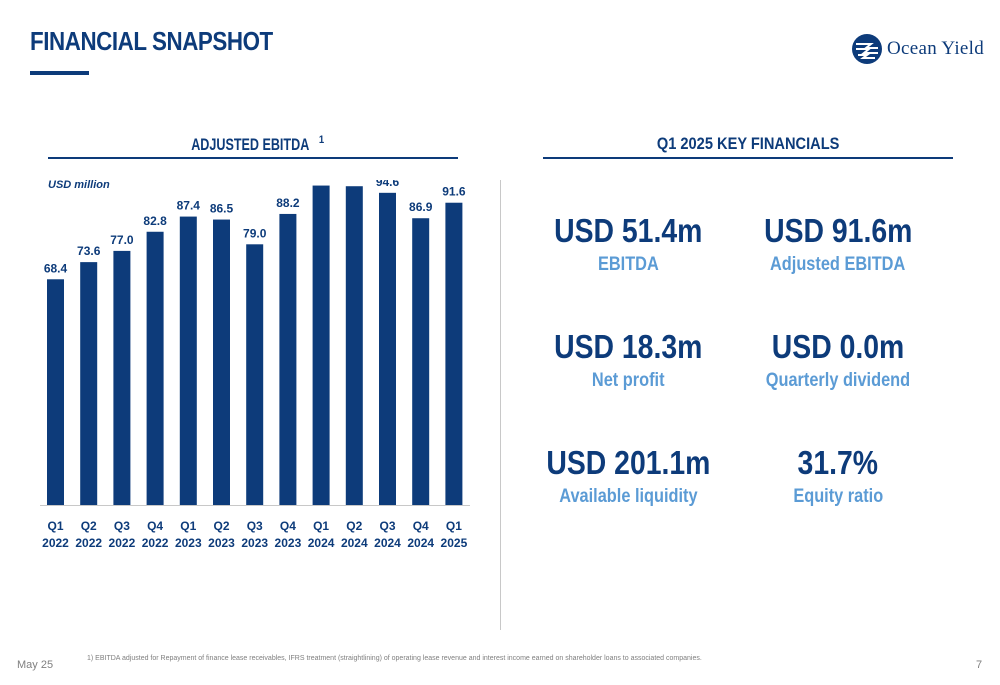  I want to click on chart-unit-label: USD million, so click(79, 185).